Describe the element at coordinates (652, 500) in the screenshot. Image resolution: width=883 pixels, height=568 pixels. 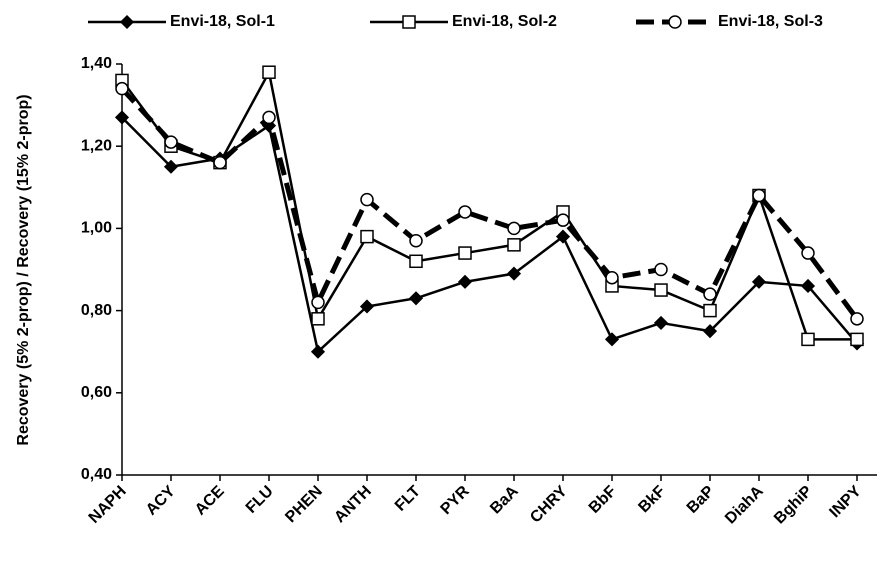
I see `x-tick-label: BkF` at that location.